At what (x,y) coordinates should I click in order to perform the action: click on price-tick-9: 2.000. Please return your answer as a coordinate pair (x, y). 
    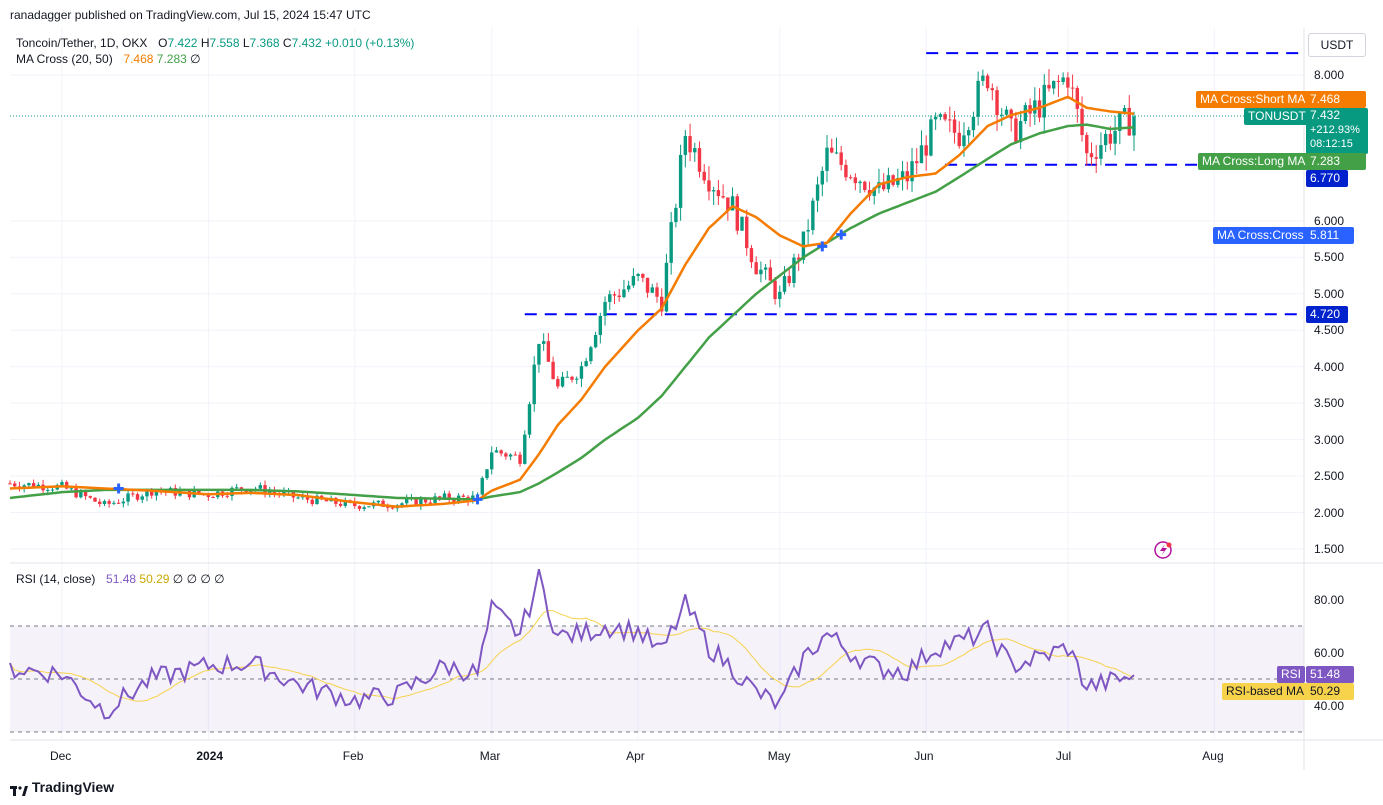
    Looking at the image, I should click on (1329, 512).